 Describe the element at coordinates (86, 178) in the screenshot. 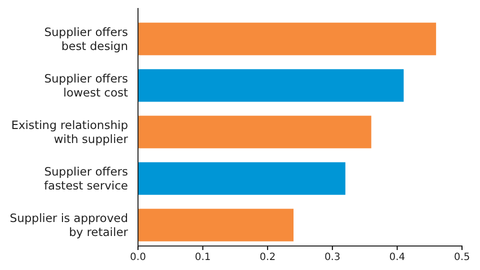

I see `y-tick-label: Supplier offers fastest service` at that location.